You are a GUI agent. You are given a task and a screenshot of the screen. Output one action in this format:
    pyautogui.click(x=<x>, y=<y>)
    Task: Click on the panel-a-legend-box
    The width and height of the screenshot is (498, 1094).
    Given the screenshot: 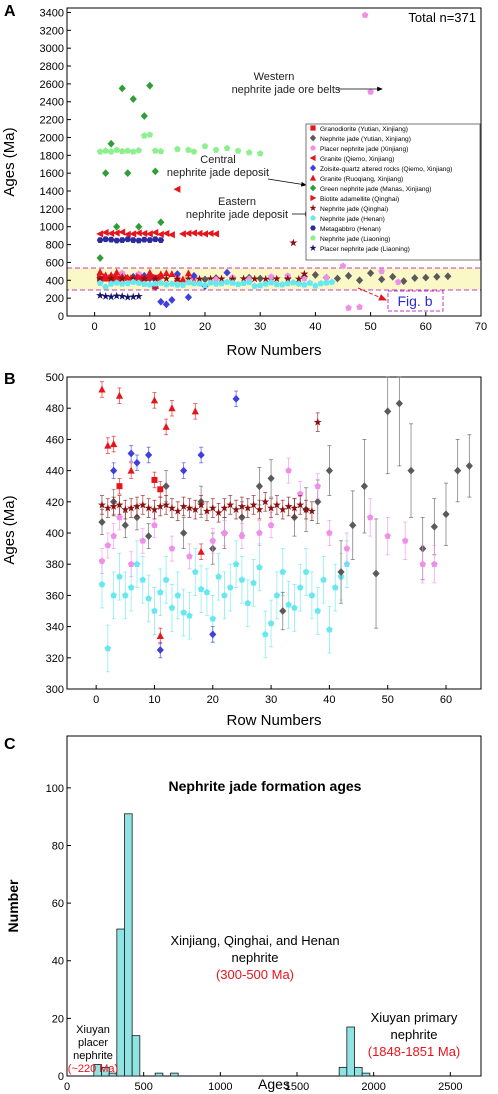 What is the action you would take?
    pyautogui.click(x=393, y=192)
    